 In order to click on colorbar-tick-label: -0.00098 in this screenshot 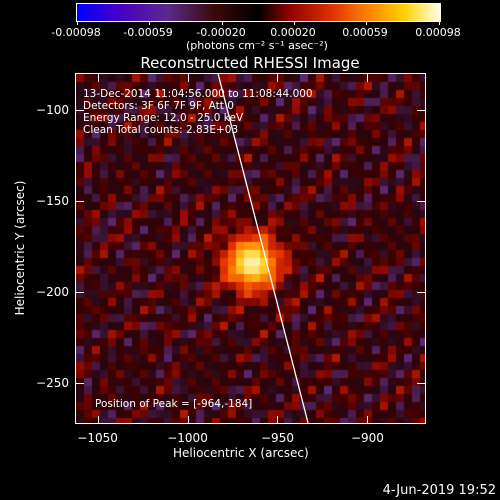, I will do `click(76, 32)`.